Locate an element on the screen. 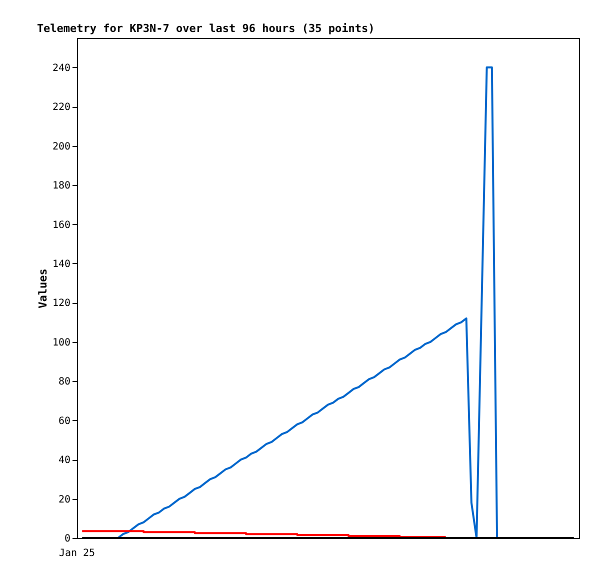 The height and width of the screenshot is (579, 597). y-tick-label: 0 is located at coordinates (67, 539).